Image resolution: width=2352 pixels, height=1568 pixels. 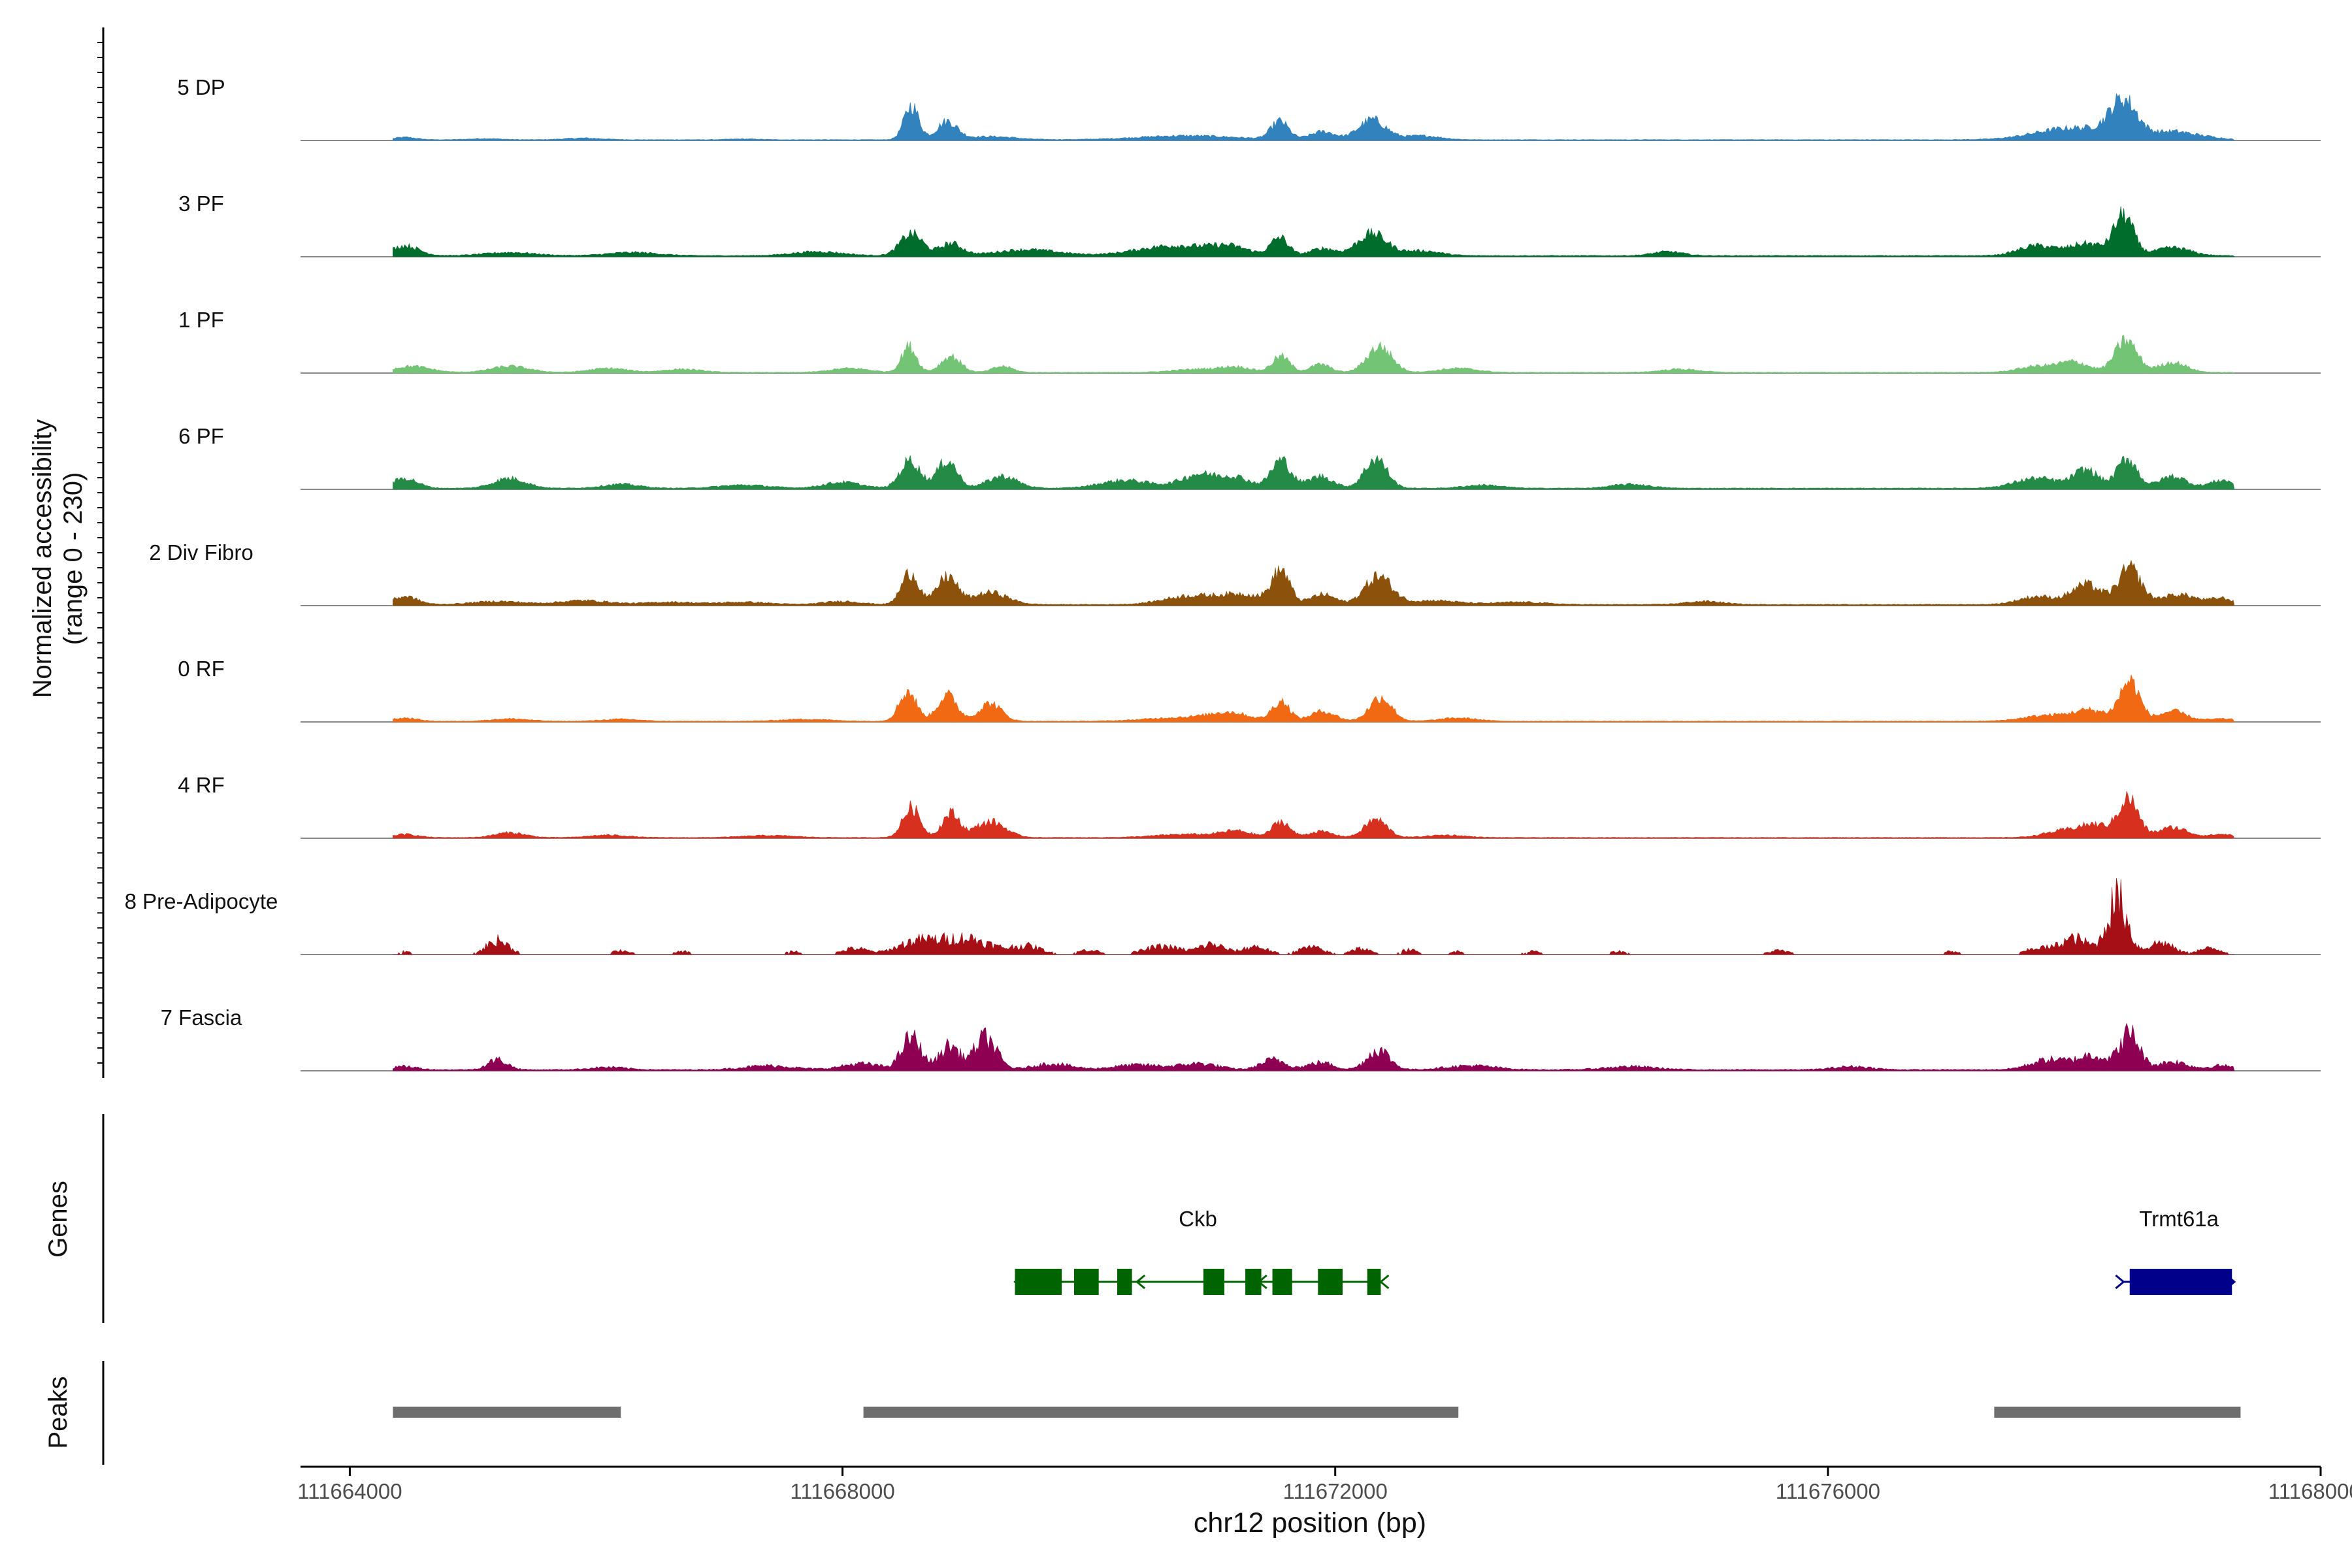 I want to click on genes-panel: Ckb Trmt61a, so click(x=1169, y=1218).